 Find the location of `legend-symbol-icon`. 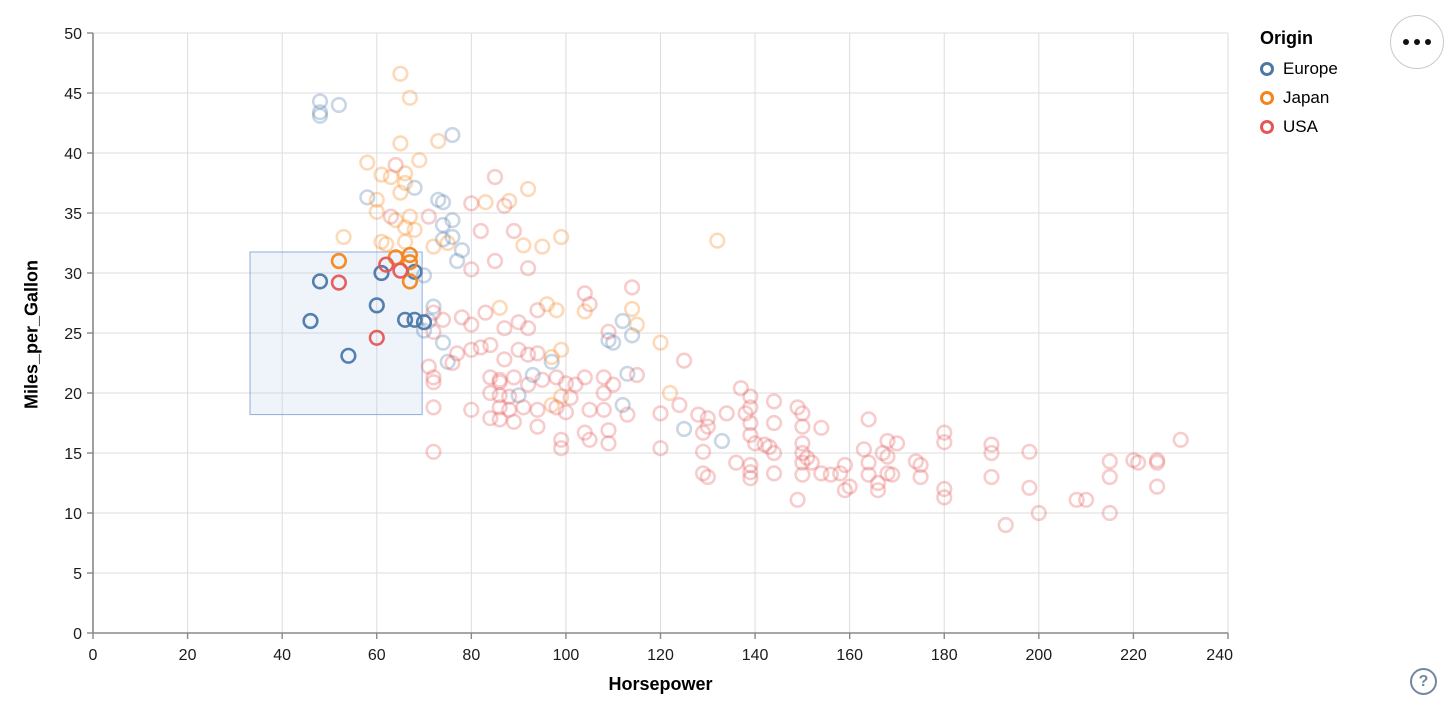

legend-symbol-icon is located at coordinates (1267, 69).